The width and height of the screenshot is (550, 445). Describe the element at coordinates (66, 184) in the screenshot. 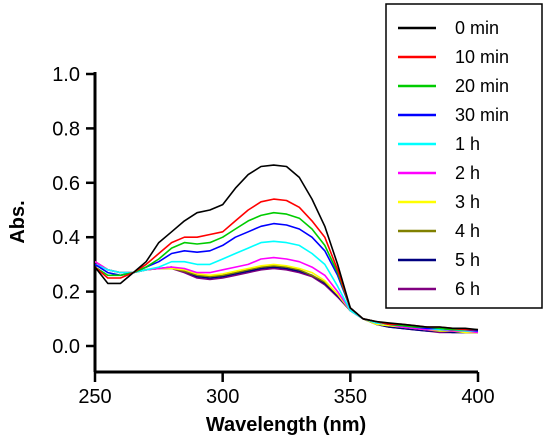

I see `y-tick-label: 0.6` at that location.